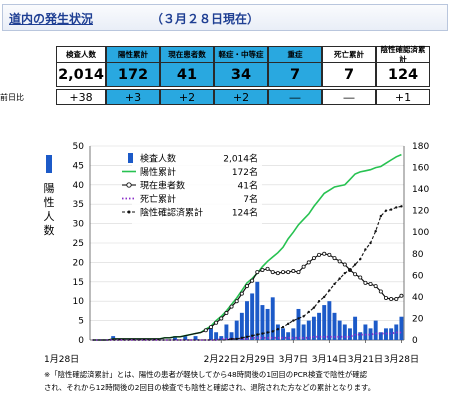 This screenshot has width=450, height=400. Describe the element at coordinates (293, 359) in the screenshot. I see `x-tick-label: 3月7日` at that location.